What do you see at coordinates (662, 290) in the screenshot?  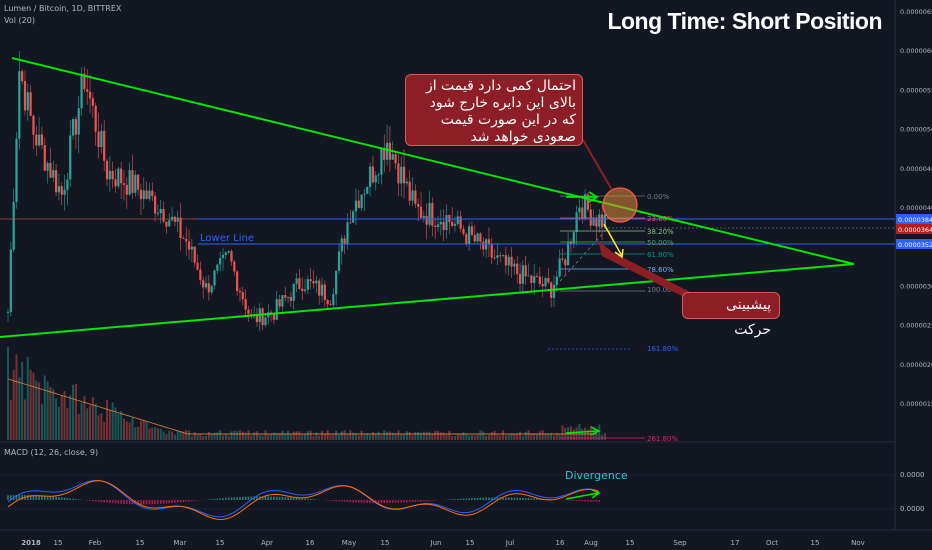 I see `fib-label-100: 100.00%` at bounding box center [662, 290].